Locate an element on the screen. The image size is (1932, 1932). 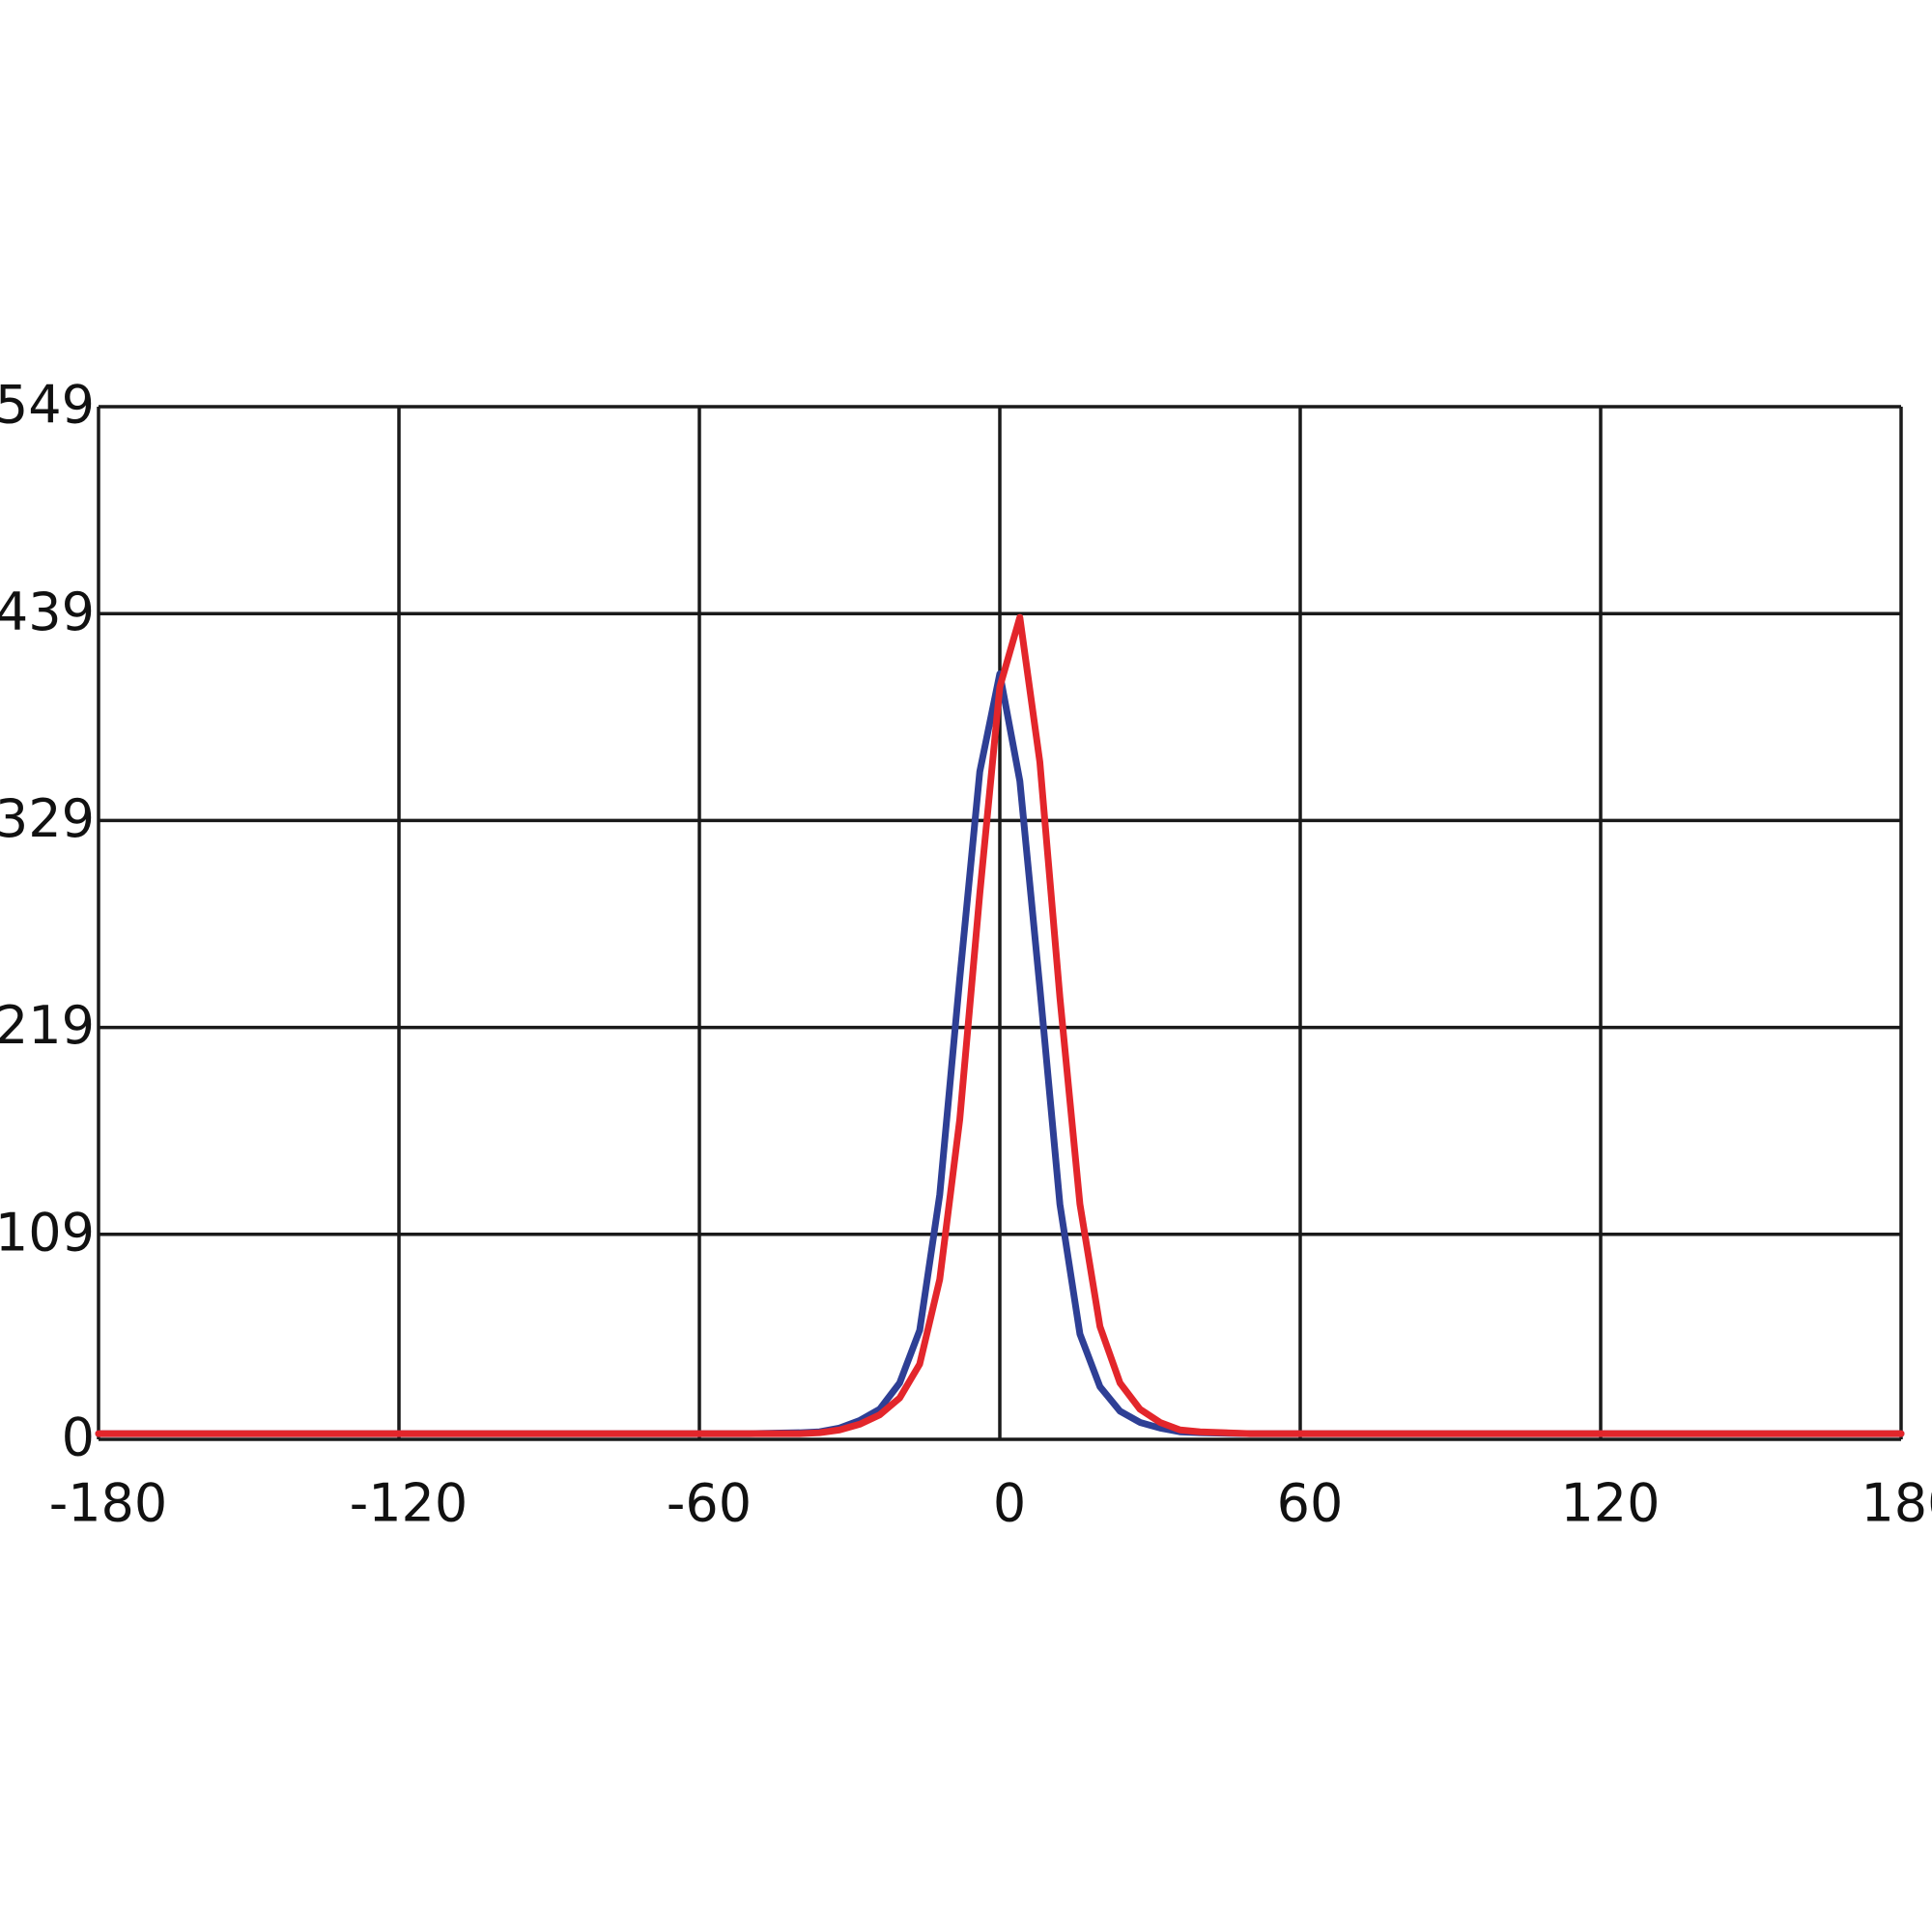
x-tick-label: -180 is located at coordinates (108, 1503).